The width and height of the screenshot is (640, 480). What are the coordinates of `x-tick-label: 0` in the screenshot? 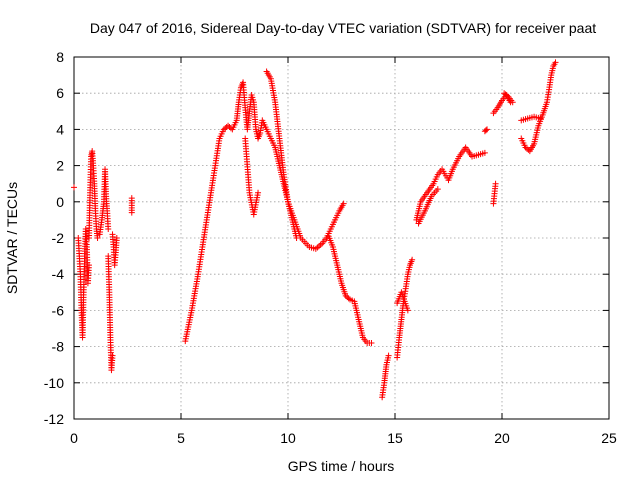 It's located at (74, 438).